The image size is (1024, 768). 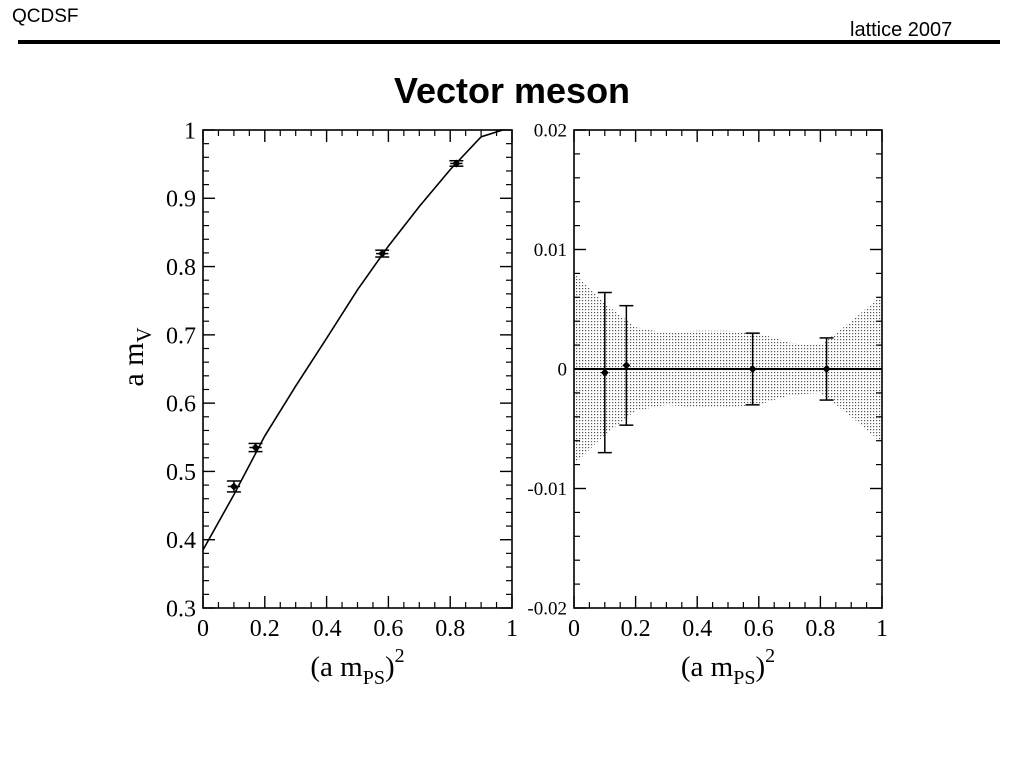 What do you see at coordinates (181, 405) in the screenshot?
I see `y-tick-label: 0.6` at bounding box center [181, 405].